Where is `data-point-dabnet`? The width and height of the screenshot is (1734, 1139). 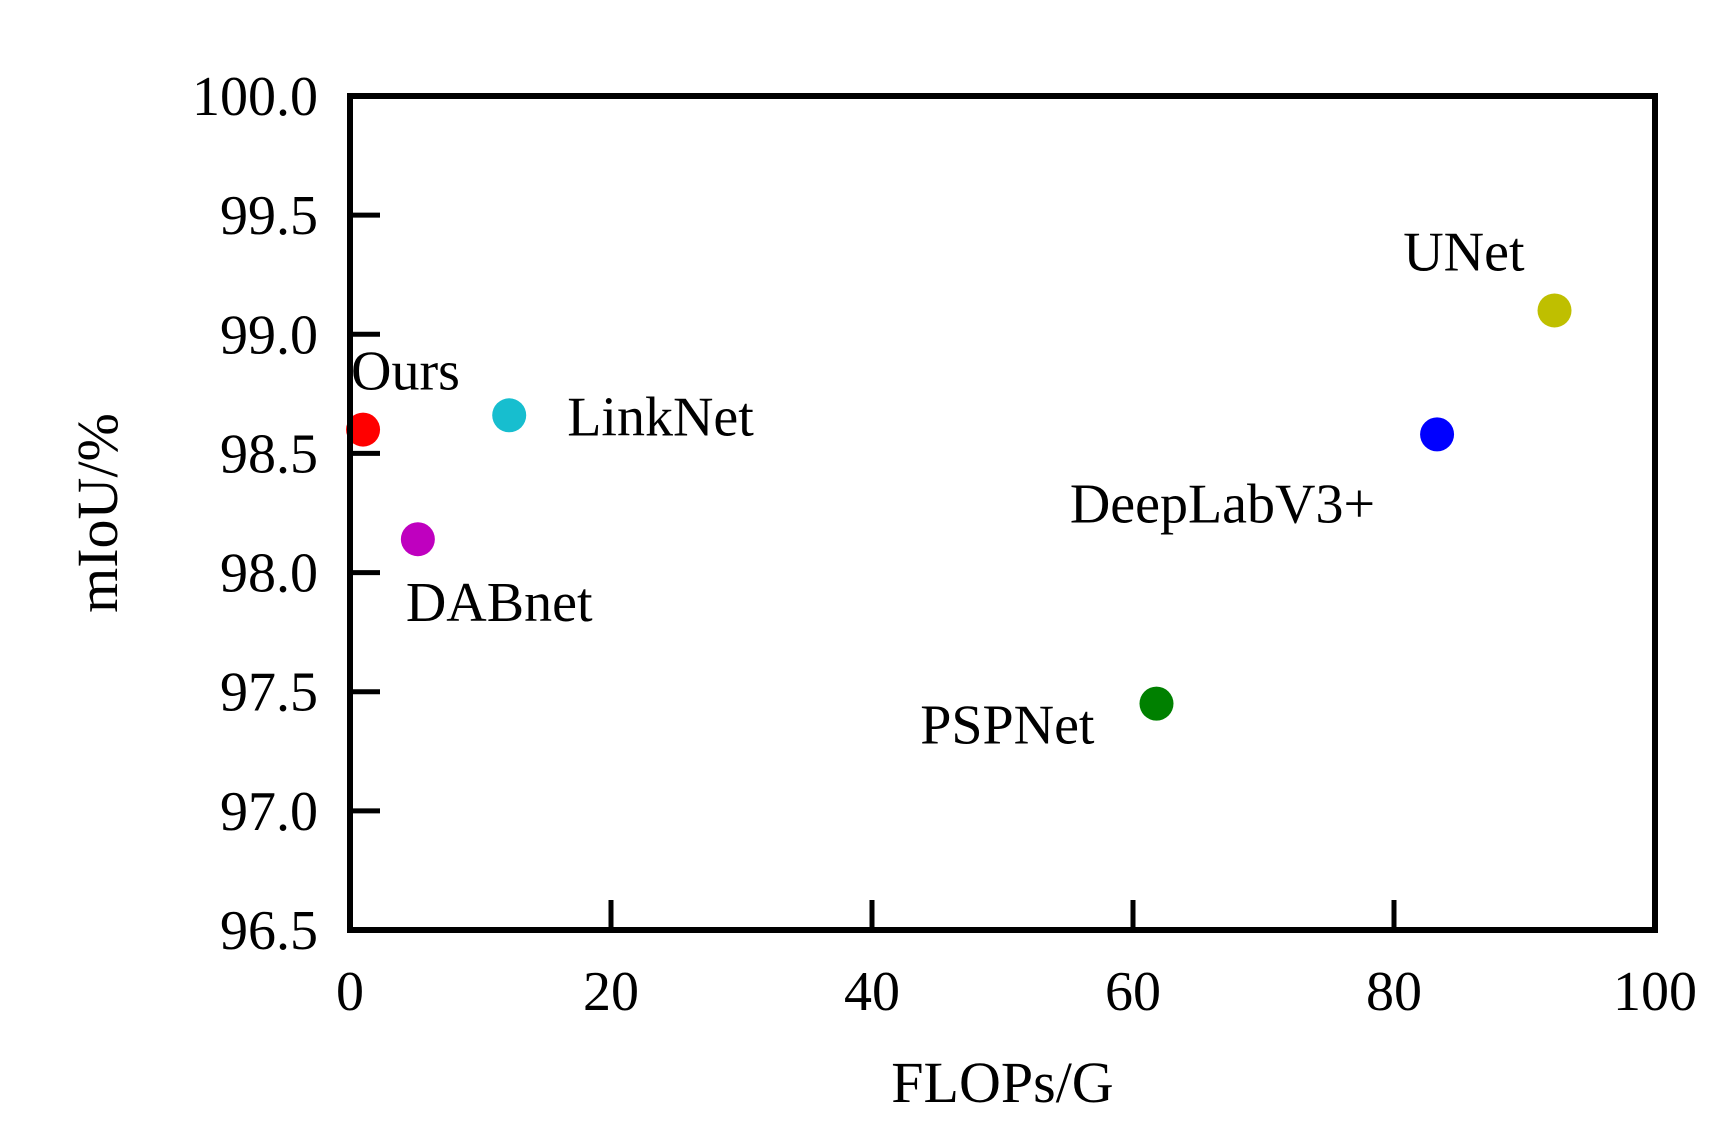
data-point-dabnet is located at coordinates (417, 539).